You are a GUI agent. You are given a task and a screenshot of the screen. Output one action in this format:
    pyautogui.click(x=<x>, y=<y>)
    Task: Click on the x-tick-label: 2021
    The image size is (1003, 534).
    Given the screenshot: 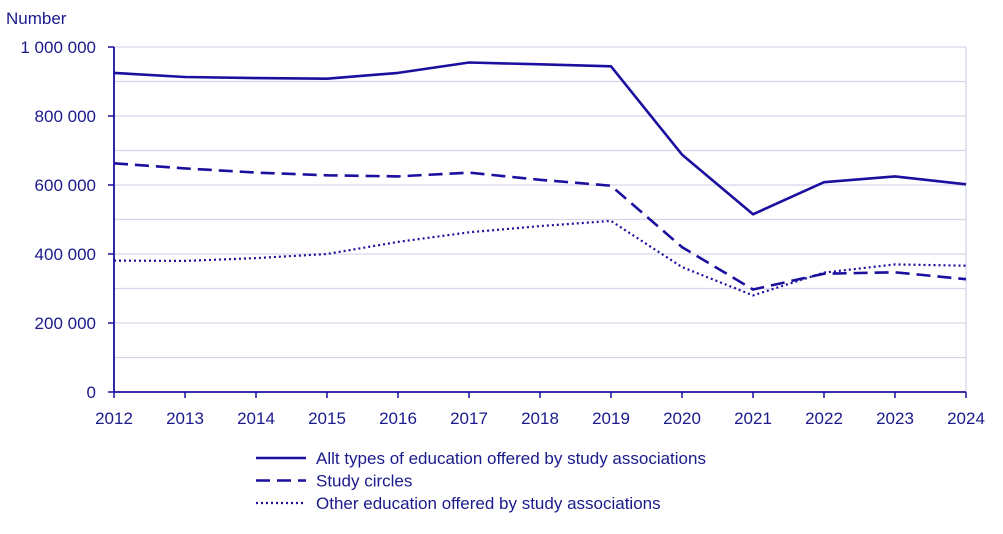 What is the action you would take?
    pyautogui.click(x=753, y=418)
    